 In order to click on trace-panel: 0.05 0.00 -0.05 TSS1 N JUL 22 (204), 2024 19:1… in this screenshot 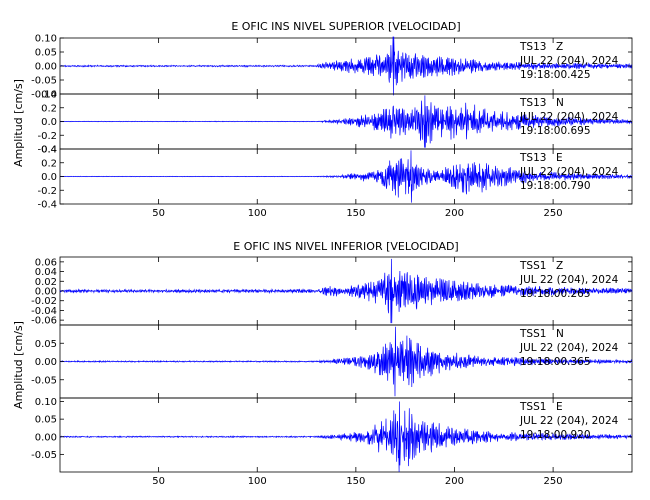, I will do `click(332, 361)`.